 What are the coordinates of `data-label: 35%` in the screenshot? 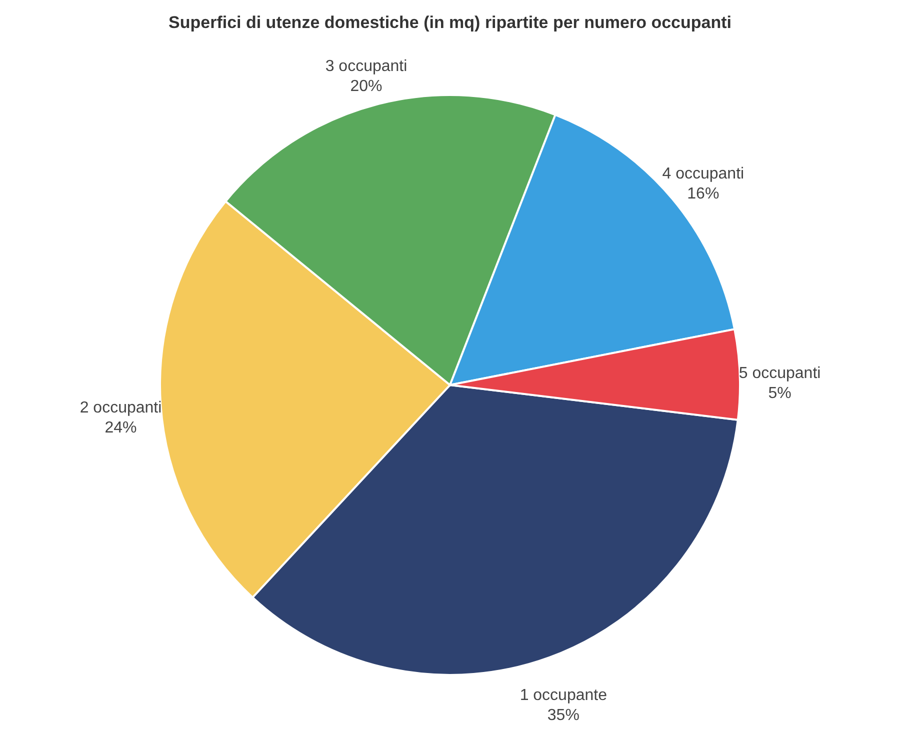 It's located at (563, 715).